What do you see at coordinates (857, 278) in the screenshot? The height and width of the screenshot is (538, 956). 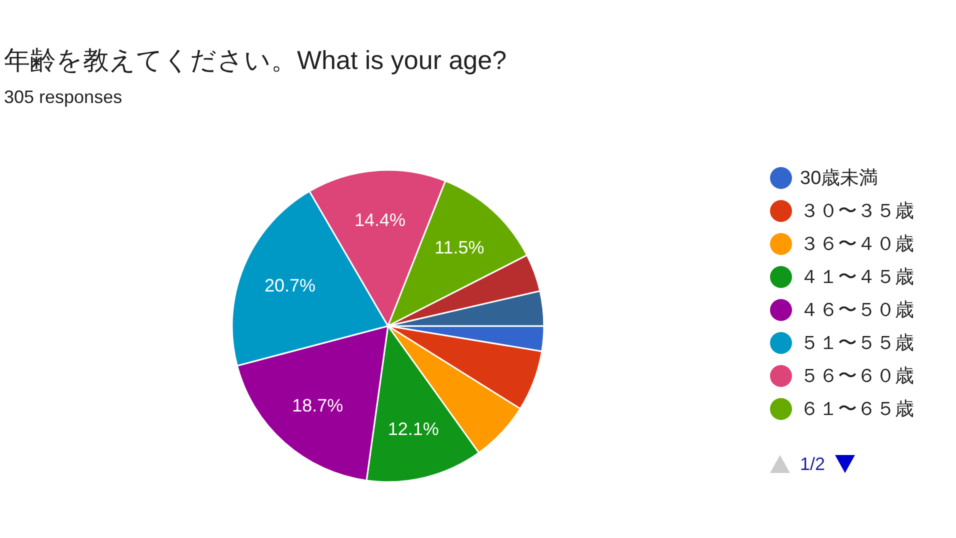 I see `legend-label: ４１〜４５歳` at bounding box center [857, 278].